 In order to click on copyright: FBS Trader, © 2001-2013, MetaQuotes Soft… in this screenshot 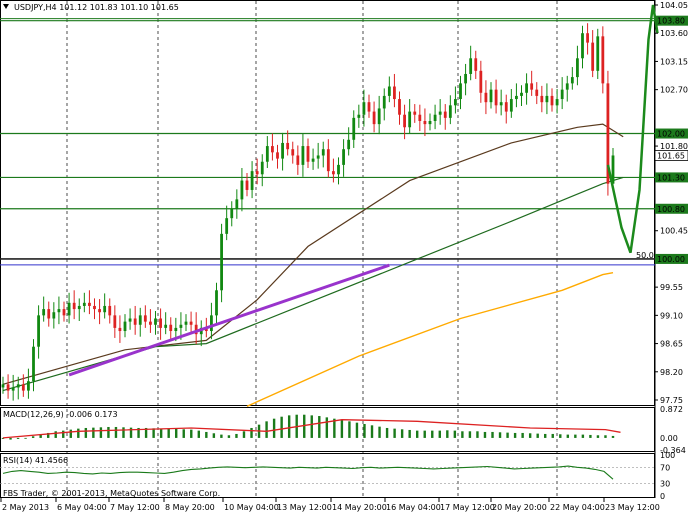, I will do `click(111, 493)`.